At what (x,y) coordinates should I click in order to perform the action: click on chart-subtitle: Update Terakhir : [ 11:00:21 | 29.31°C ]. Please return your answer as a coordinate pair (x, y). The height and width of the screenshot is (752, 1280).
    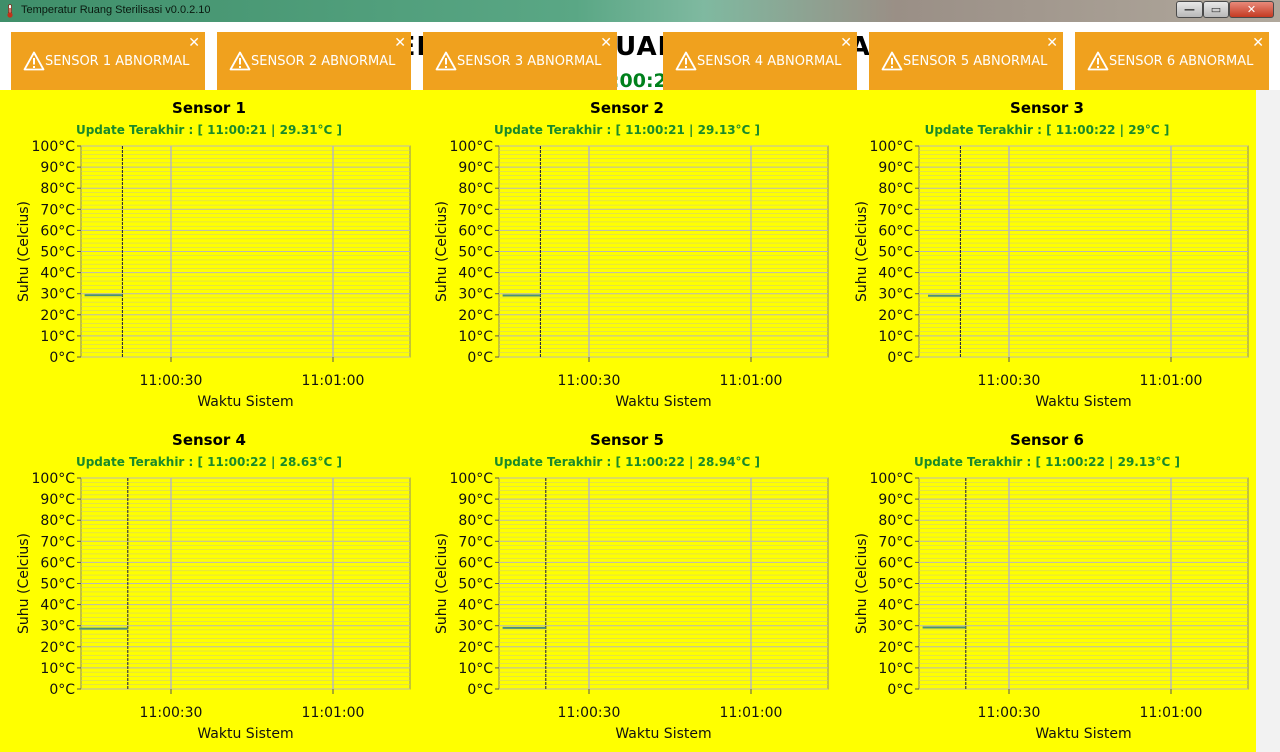
    Looking at the image, I should click on (209, 130).